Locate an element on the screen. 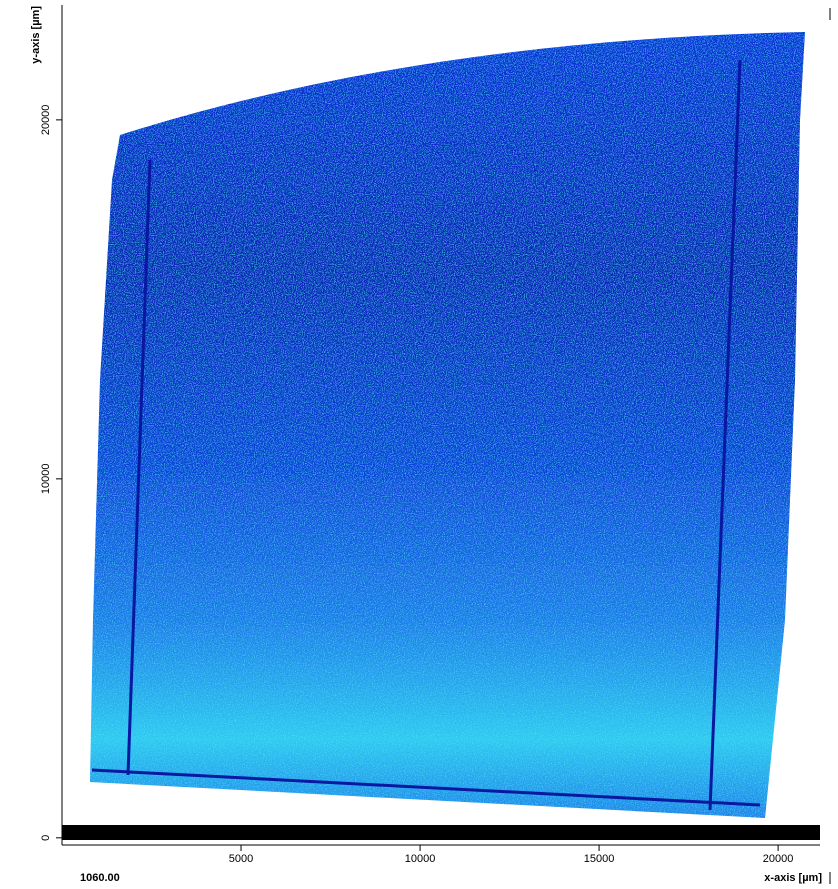 The image size is (838, 889). scale-bar is located at coordinates (441, 832).